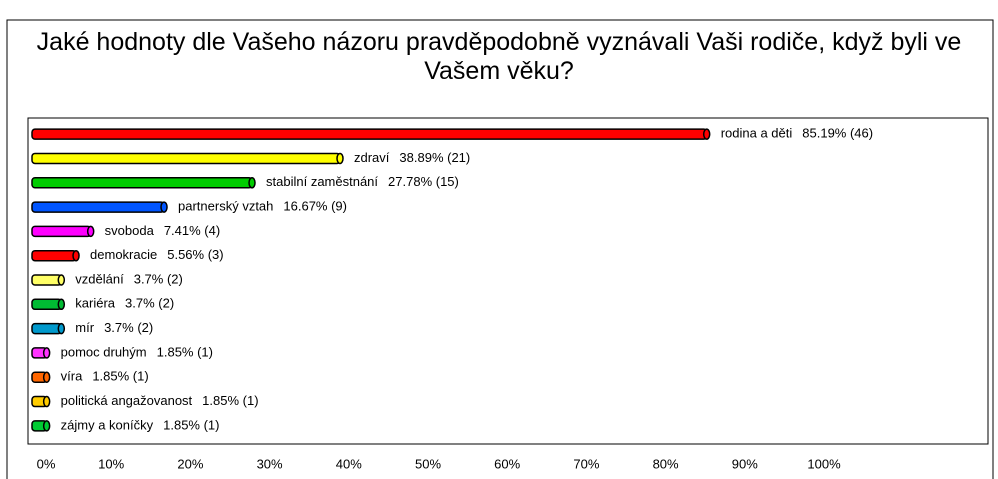  I want to click on value-label: 5.56% (3), so click(195, 254).